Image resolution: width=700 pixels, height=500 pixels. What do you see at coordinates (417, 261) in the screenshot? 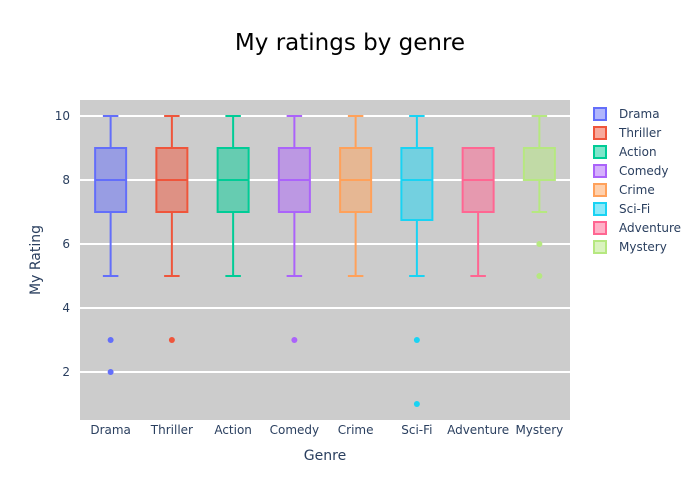
I see `box-sci-fi` at bounding box center [417, 261].